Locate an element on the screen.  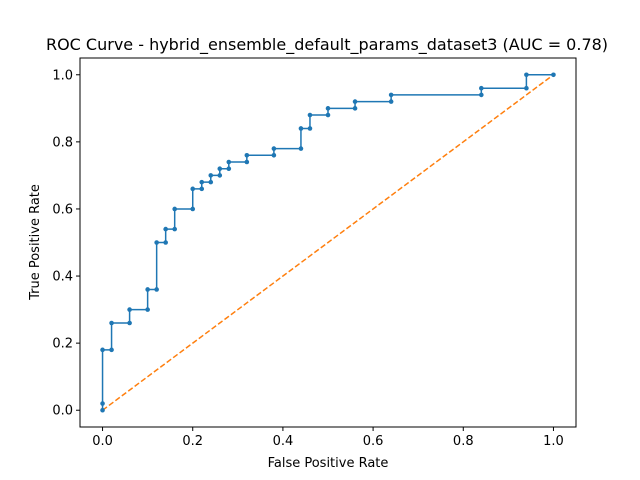
x-tick-label: 0.4 is located at coordinates (283, 441).